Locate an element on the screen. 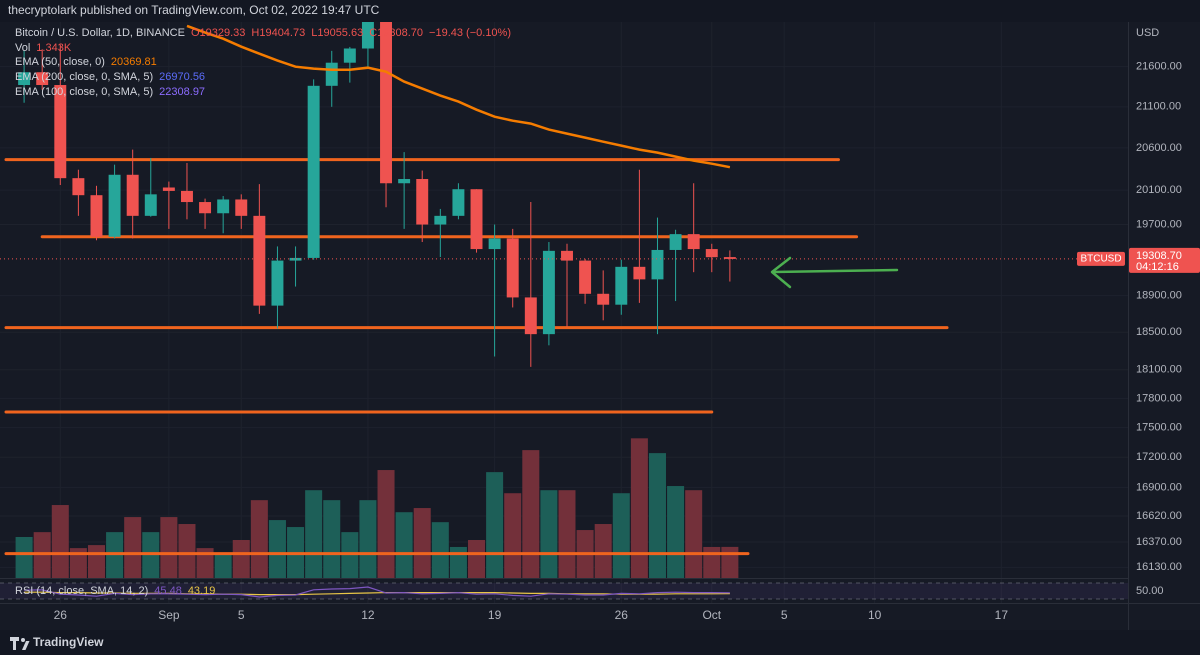 The image size is (1200, 655). logo-mark is located at coordinates (14, 643).